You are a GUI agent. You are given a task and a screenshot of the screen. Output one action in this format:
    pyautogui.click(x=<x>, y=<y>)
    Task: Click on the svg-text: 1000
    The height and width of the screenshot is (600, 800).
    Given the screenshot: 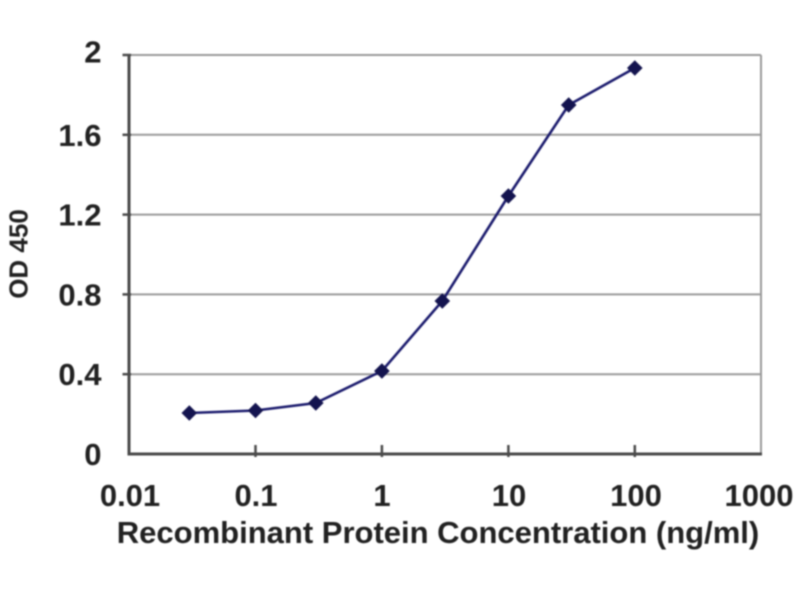 What is the action you would take?
    pyautogui.click(x=759, y=495)
    